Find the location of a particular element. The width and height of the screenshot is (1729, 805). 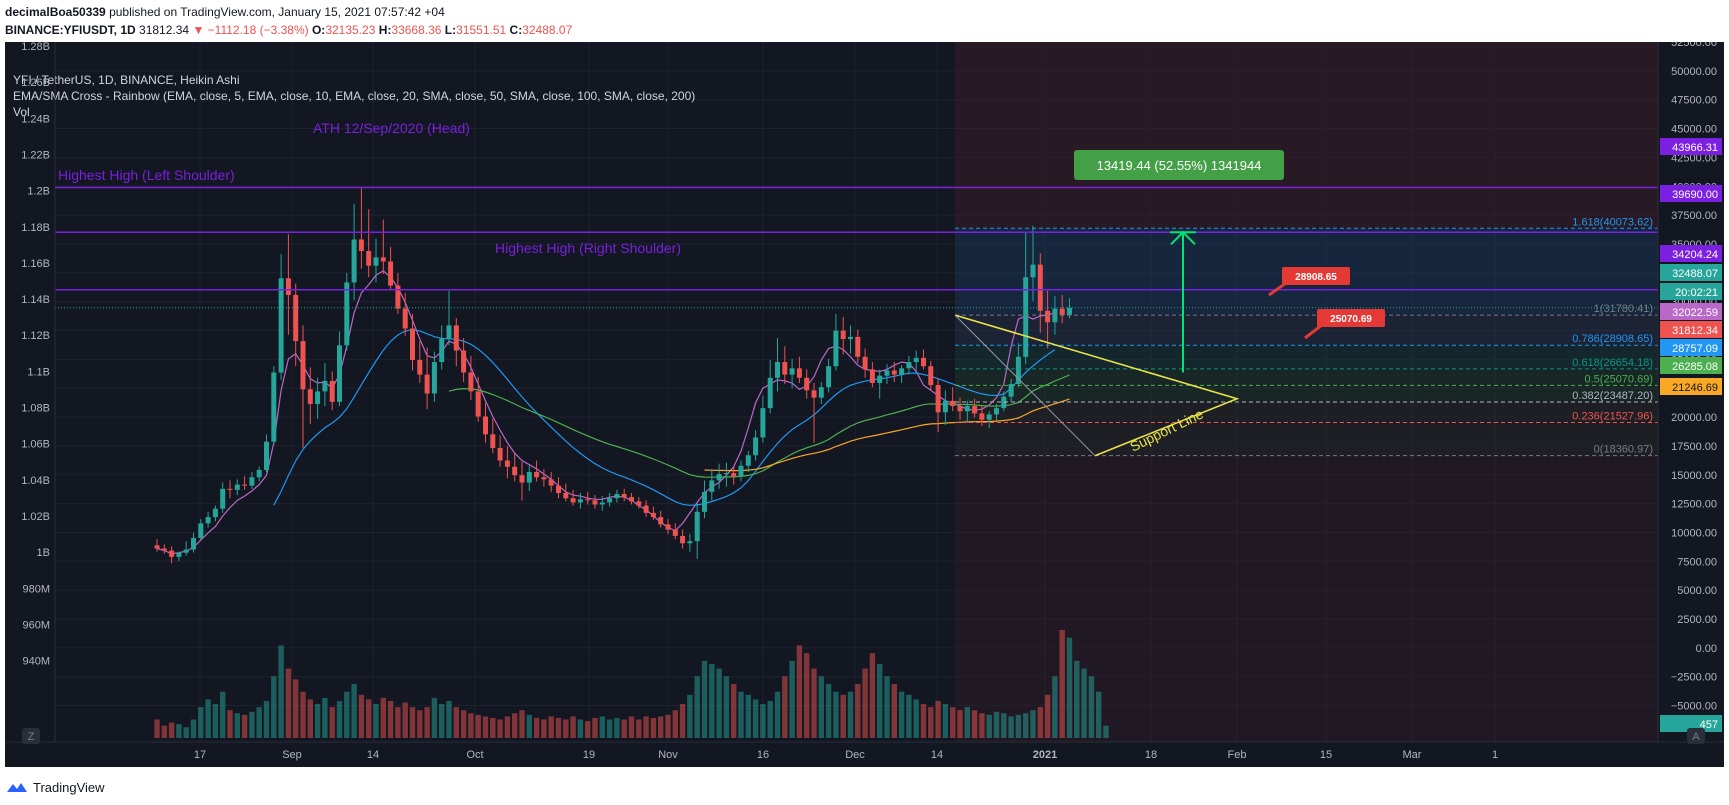

legend-line-3: Vol is located at coordinates (21, 112).